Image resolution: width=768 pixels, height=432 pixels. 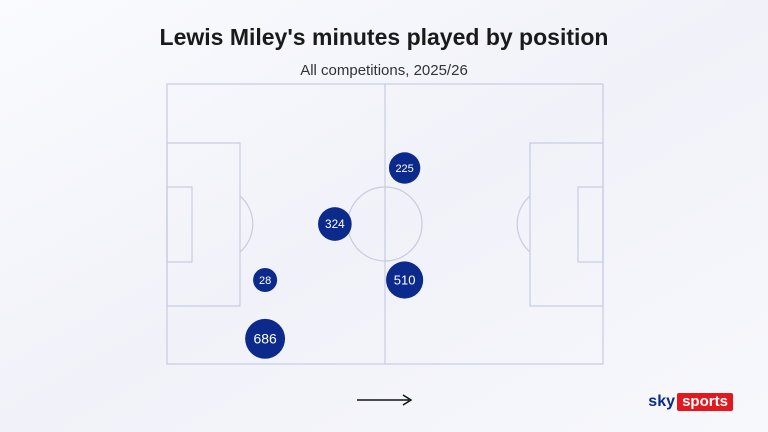 What do you see at coordinates (661, 401) in the screenshot?
I see `logo-sky: sky` at bounding box center [661, 401].